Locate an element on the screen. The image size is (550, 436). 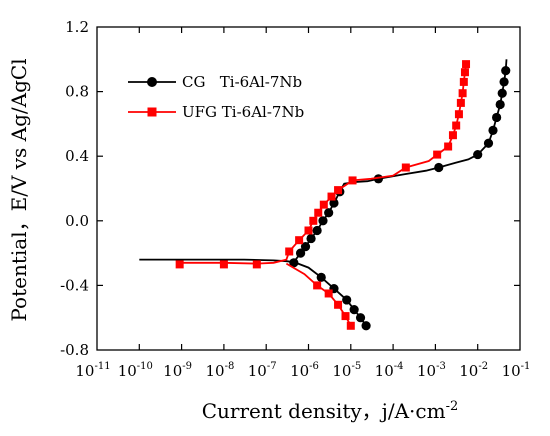
x-tick-label: 10⁻⁹ is located at coordinates (177, 370).